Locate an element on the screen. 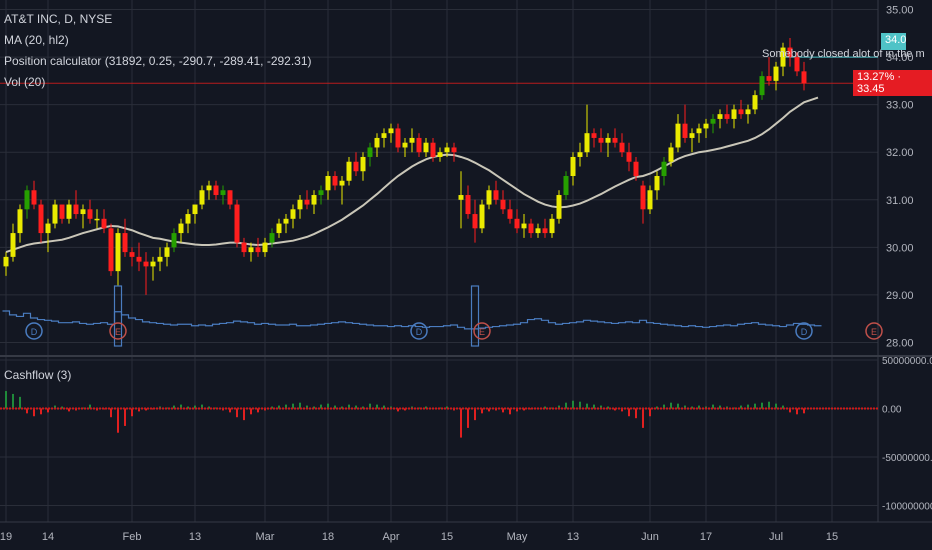  time-axis-tick: Mar is located at coordinates (265, 537).